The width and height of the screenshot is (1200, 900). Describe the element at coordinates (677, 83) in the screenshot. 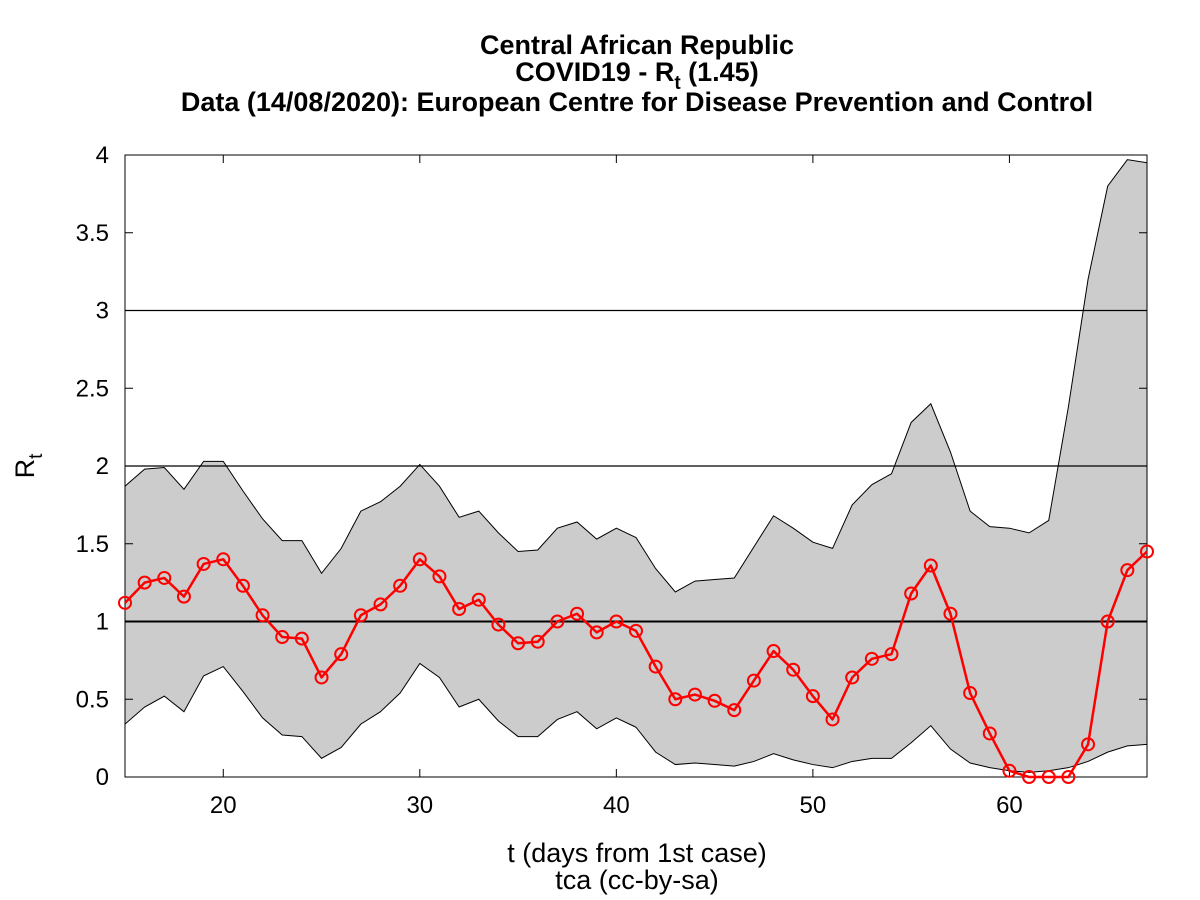

I see `chart-title-metric-sub: t` at that location.